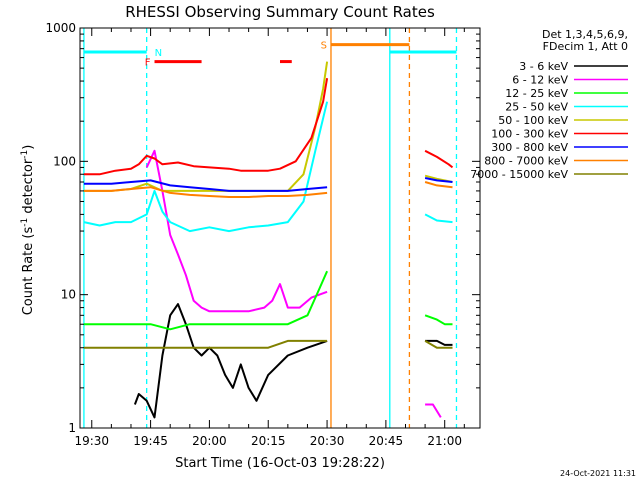 This screenshot has width=640, height=480. I want to click on legend-label-3-6-keV: 3 - 6 keV, so click(543, 66).